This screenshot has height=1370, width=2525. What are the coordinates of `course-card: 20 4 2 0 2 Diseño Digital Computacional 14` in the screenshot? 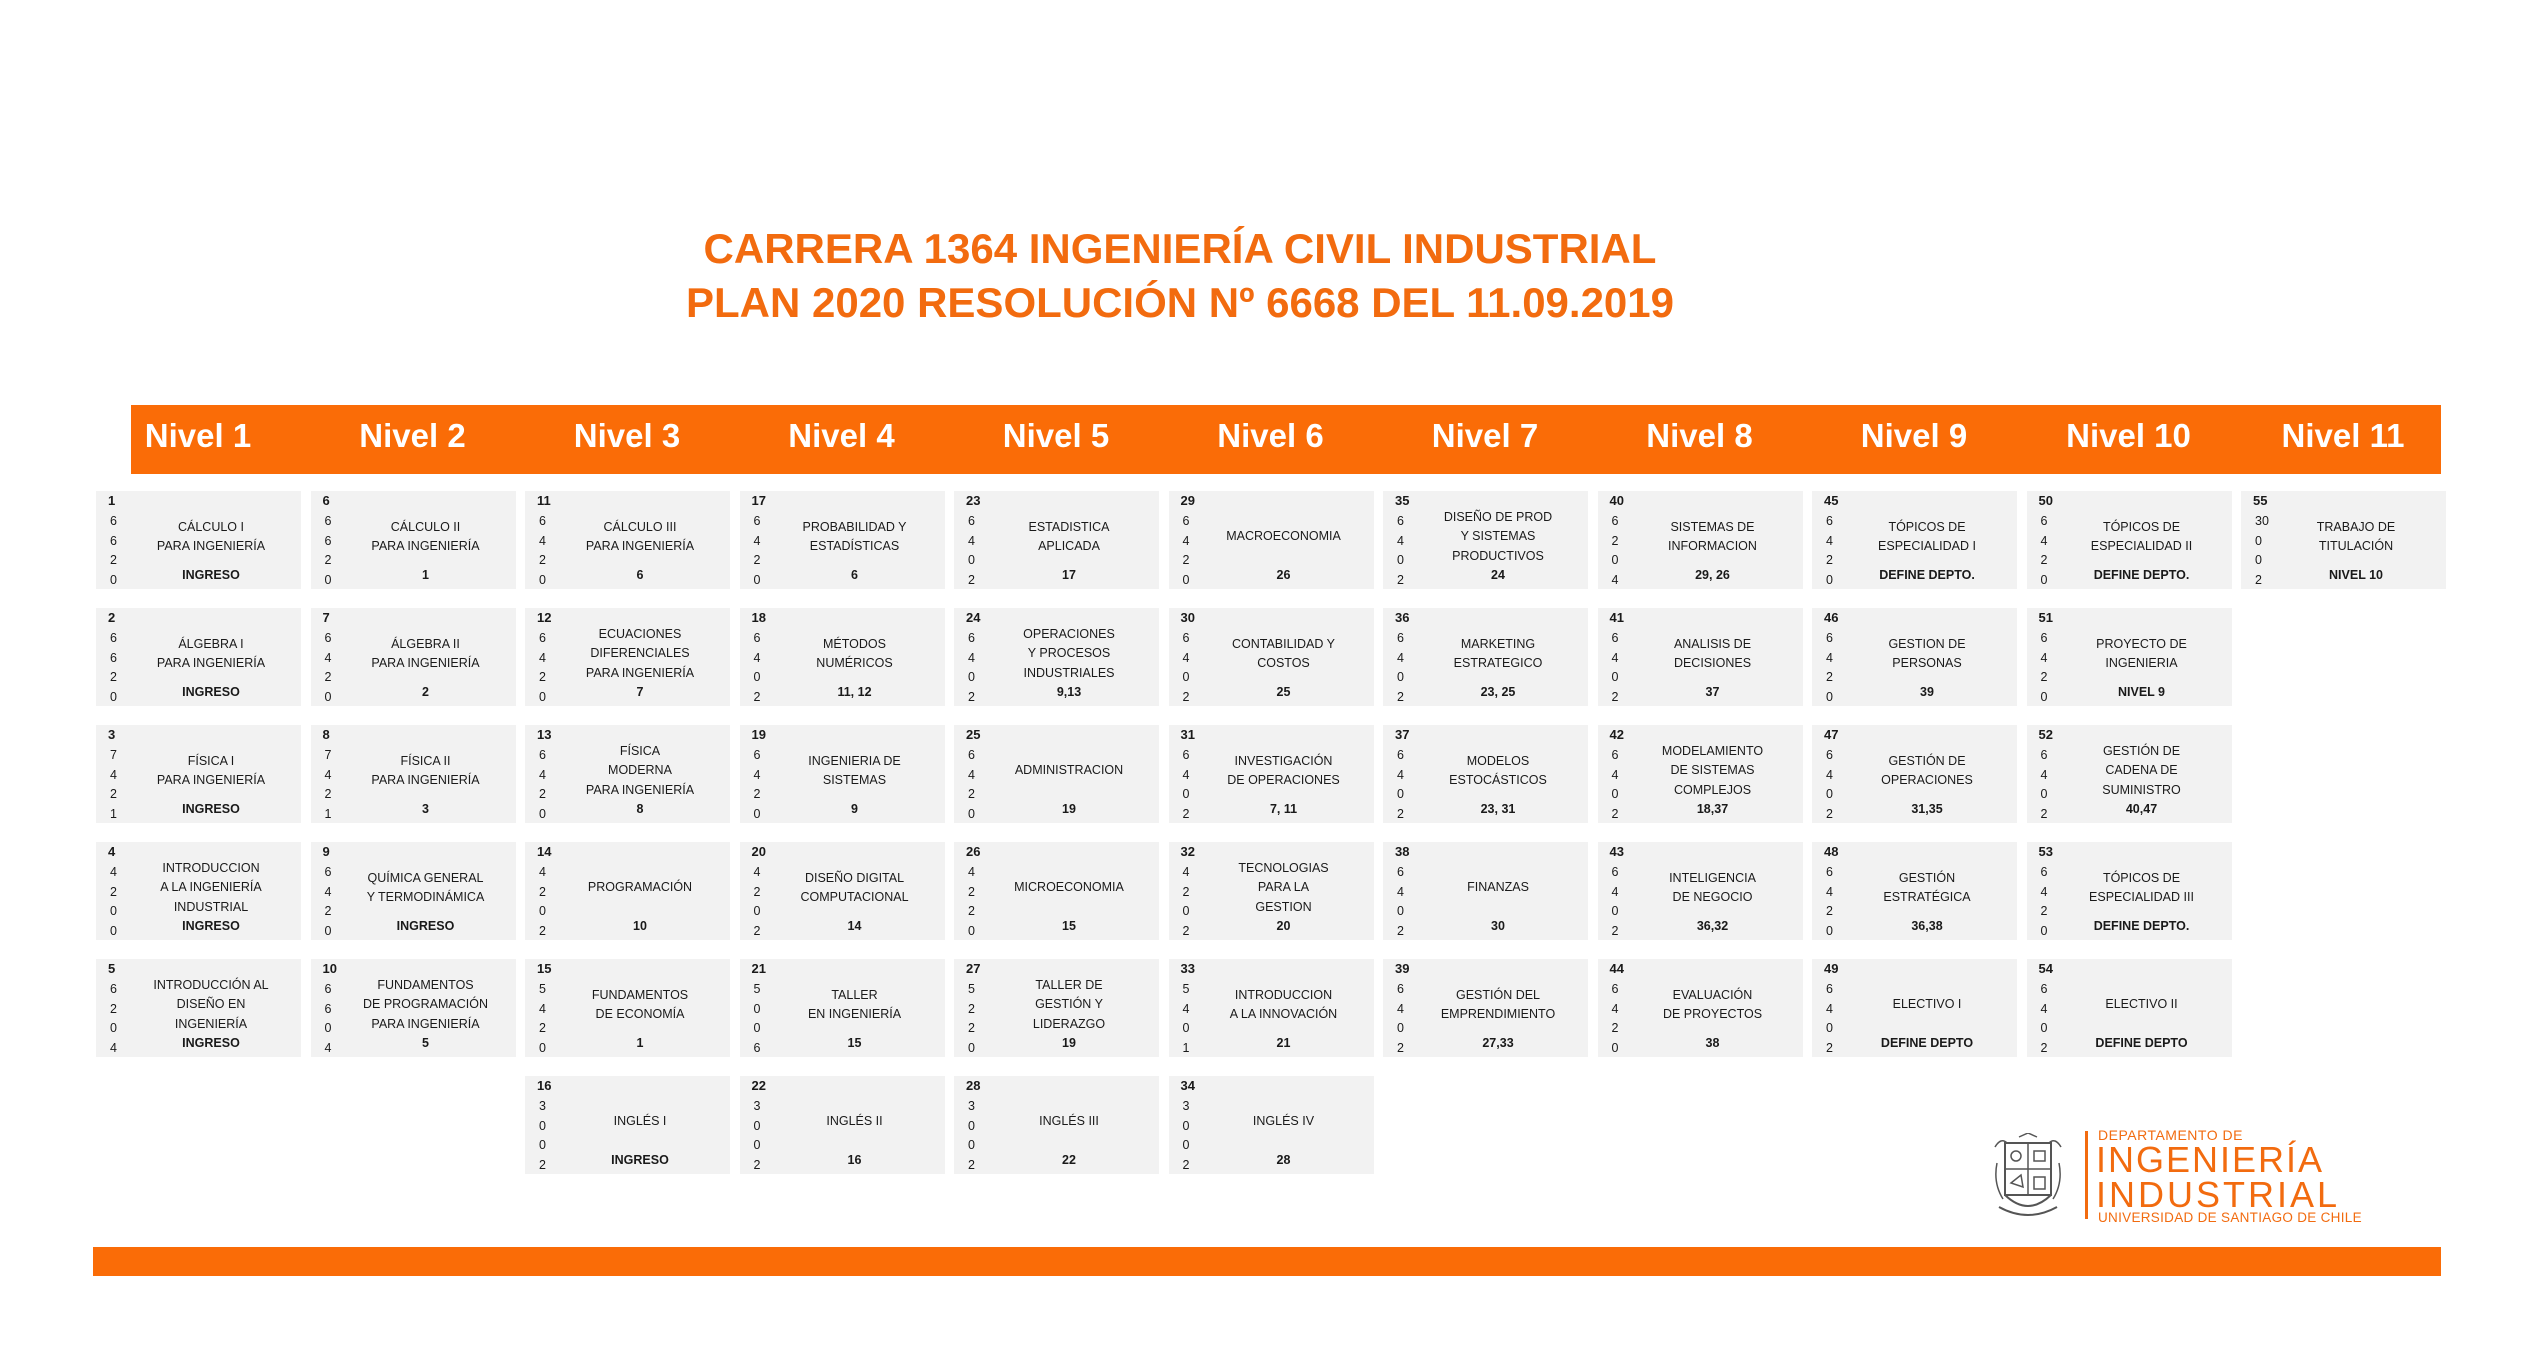 It's located at (842, 891).